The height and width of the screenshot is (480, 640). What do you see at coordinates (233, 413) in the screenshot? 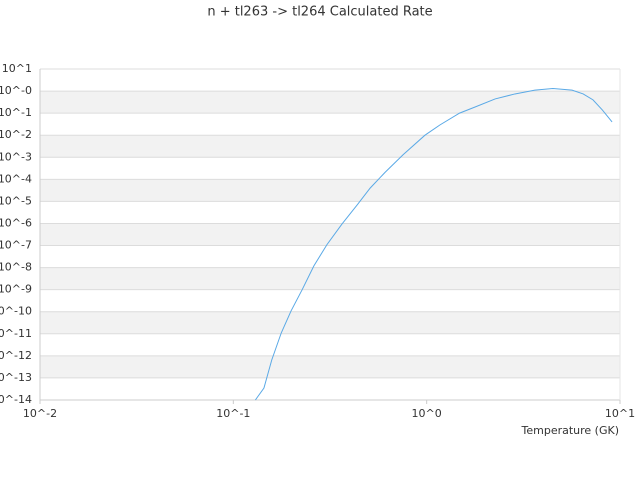
I see `x-tick-label: 10^-1` at bounding box center [233, 413].